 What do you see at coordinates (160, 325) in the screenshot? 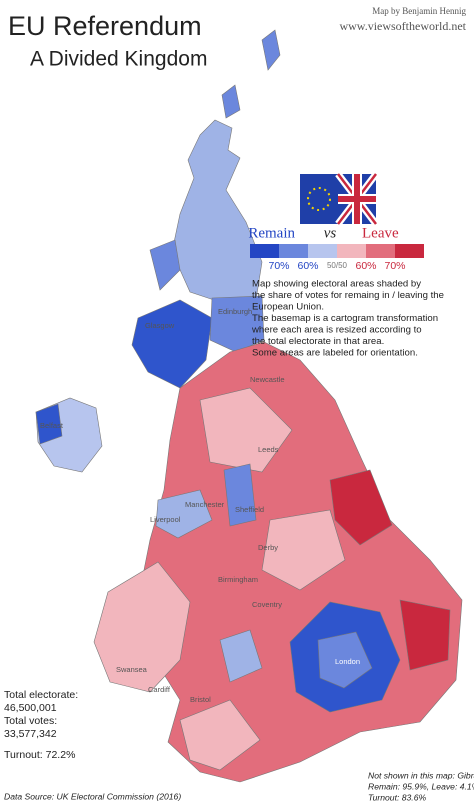
I see `place-label: Glasgow` at bounding box center [160, 325].